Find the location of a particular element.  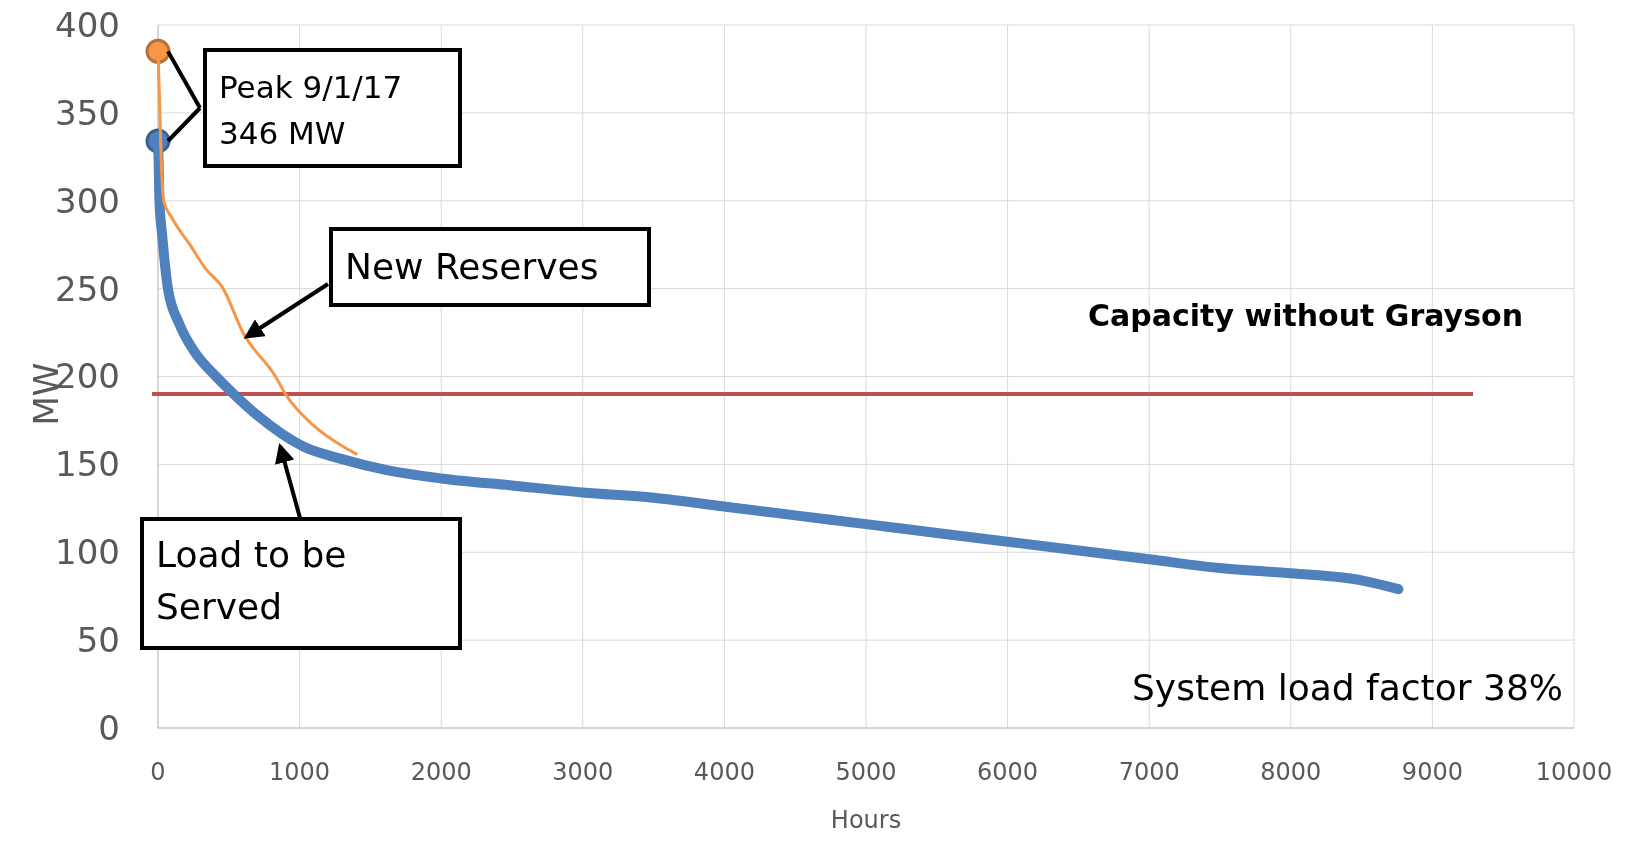

x-tick-label: 8000 is located at coordinates (1291, 772).